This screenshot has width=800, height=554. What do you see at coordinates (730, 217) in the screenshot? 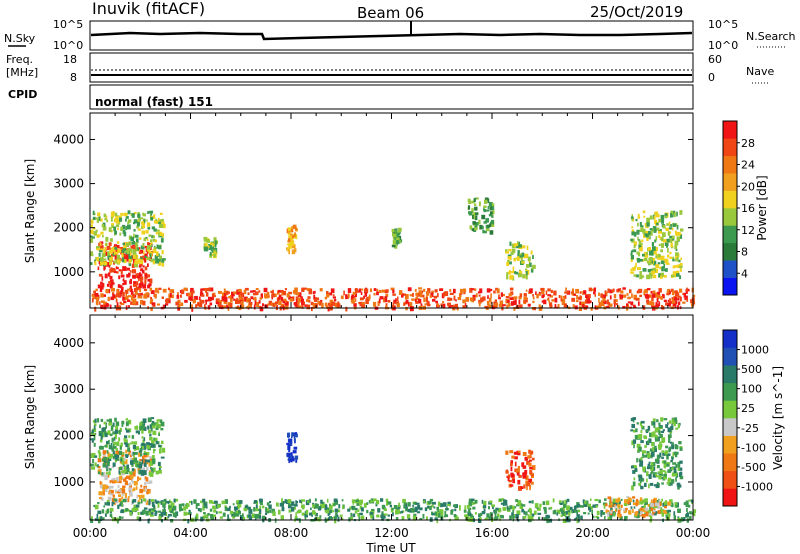
I see `colorbar-swatch` at bounding box center [730, 217].